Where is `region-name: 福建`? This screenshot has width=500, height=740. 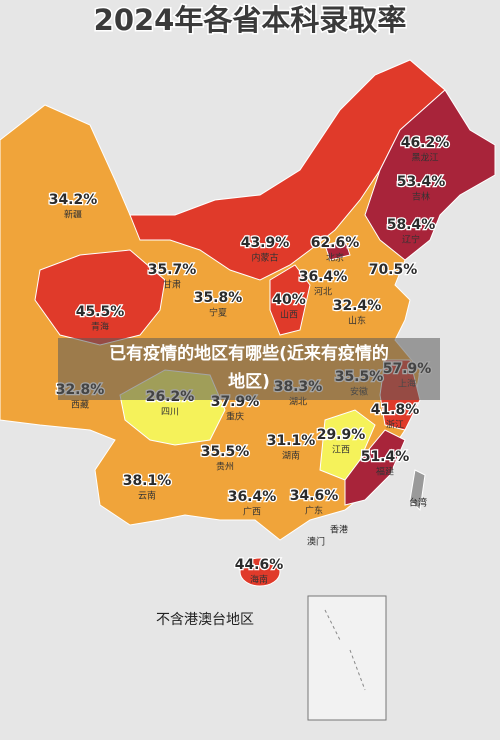
region-name: 福建 is located at coordinates (385, 472).